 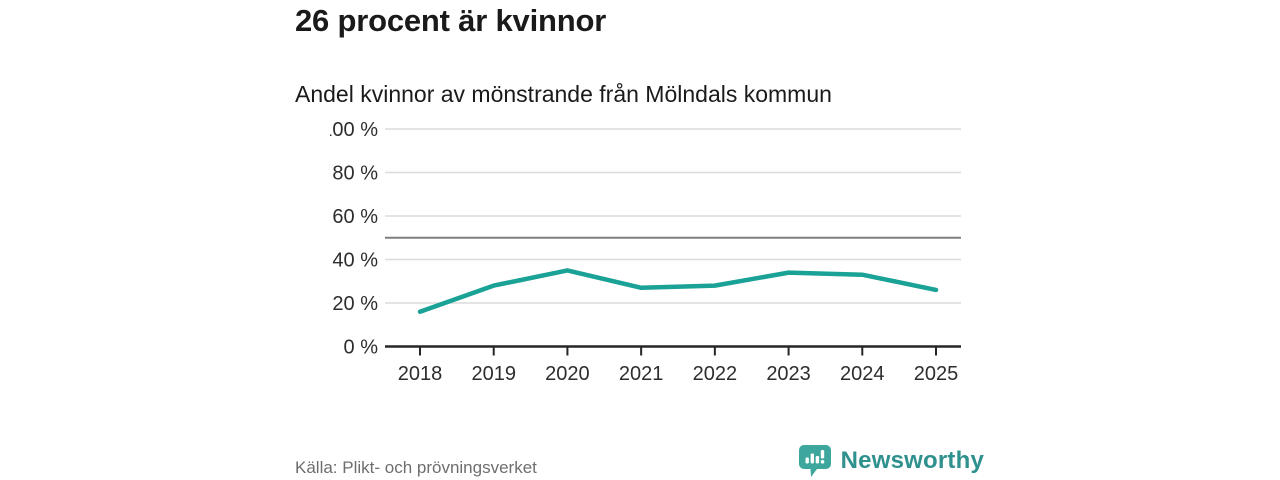 I want to click on chart-title: 26 procent är kvinnor, so click(x=451, y=20).